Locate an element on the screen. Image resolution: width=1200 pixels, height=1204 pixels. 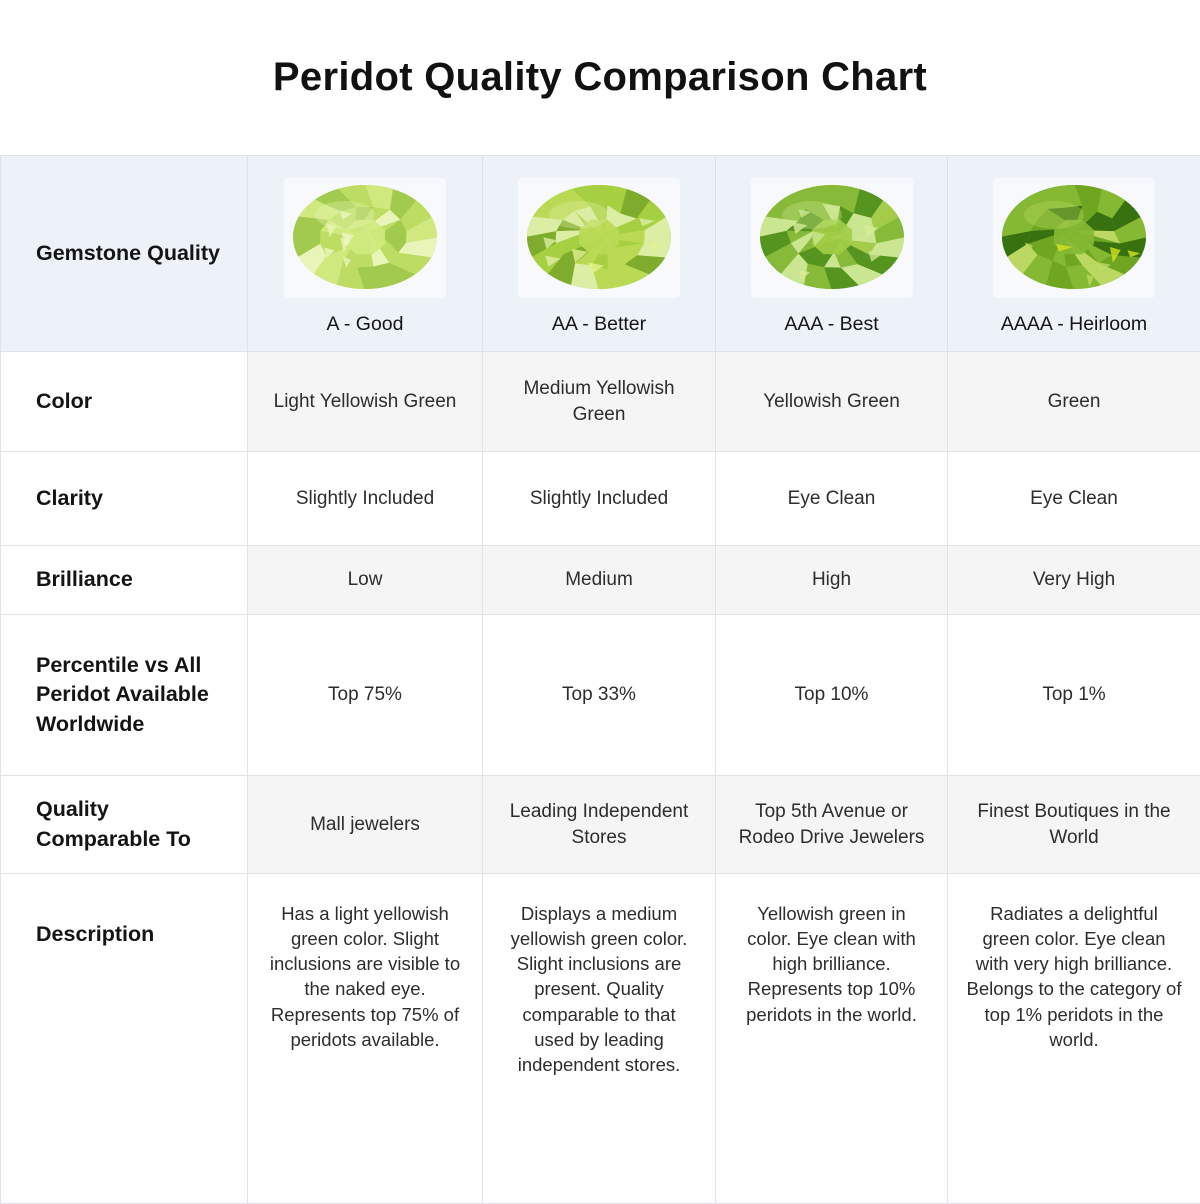
title-bar: Peridot Quality Comparison Chart is located at coordinates (600, 77).